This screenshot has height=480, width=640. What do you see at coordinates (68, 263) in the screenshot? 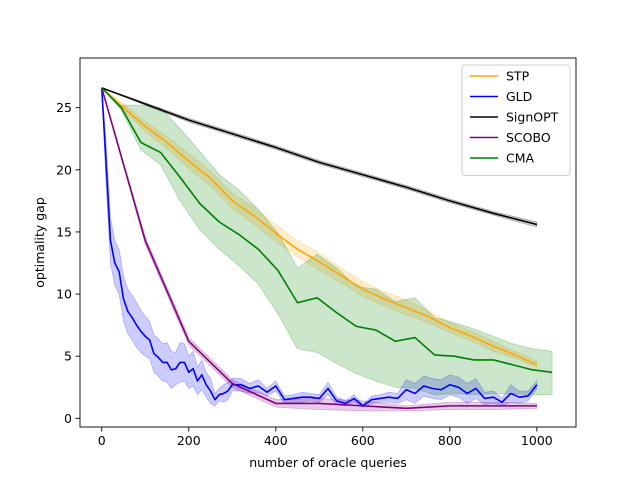
I see `y-axis-ticks: 0 5 10 15 20 25` at bounding box center [68, 263].